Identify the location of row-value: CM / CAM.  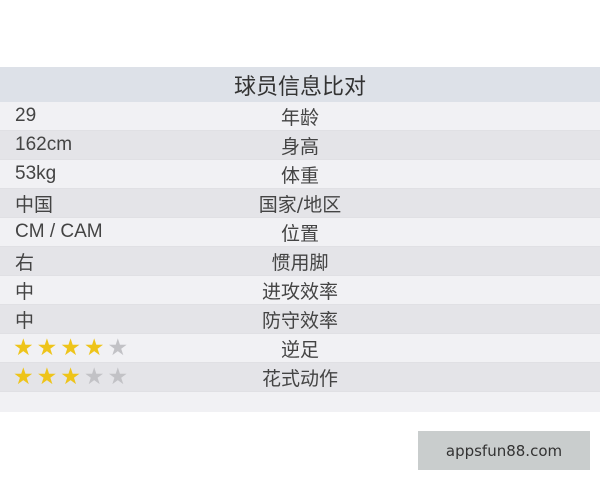
(59, 231).